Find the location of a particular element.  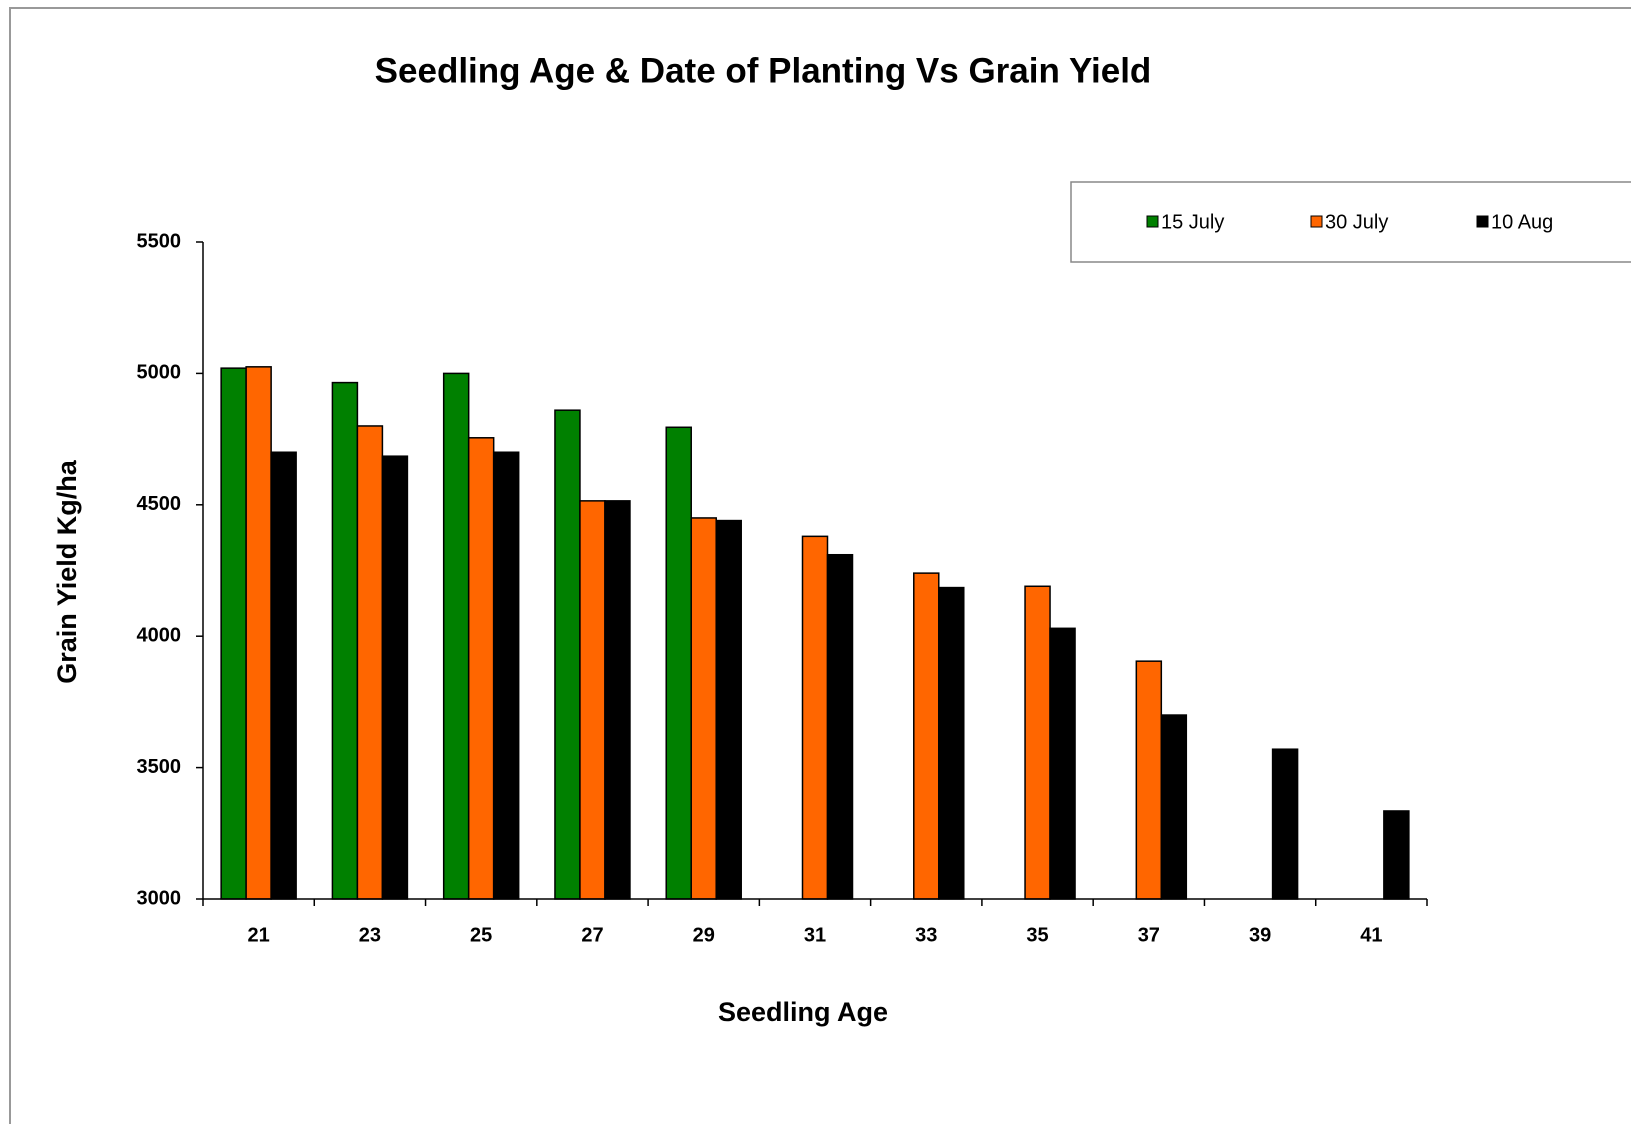

y-tick-label: 3000 is located at coordinates (159, 898).